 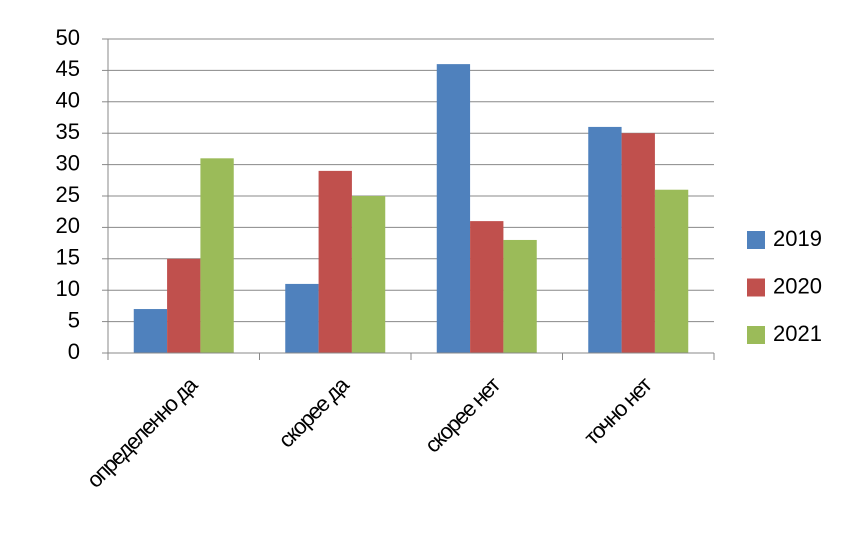 What do you see at coordinates (68, 100) in the screenshot?
I see `y-tick-label: 40` at bounding box center [68, 100].